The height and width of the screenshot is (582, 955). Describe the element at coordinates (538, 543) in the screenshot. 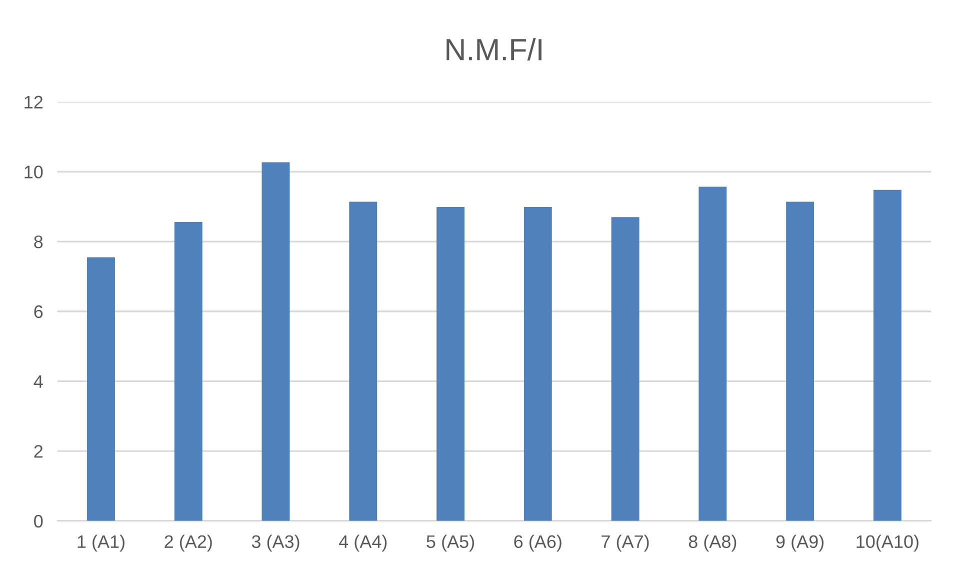

I see `x-tick-label: 6 (A6)` at that location.